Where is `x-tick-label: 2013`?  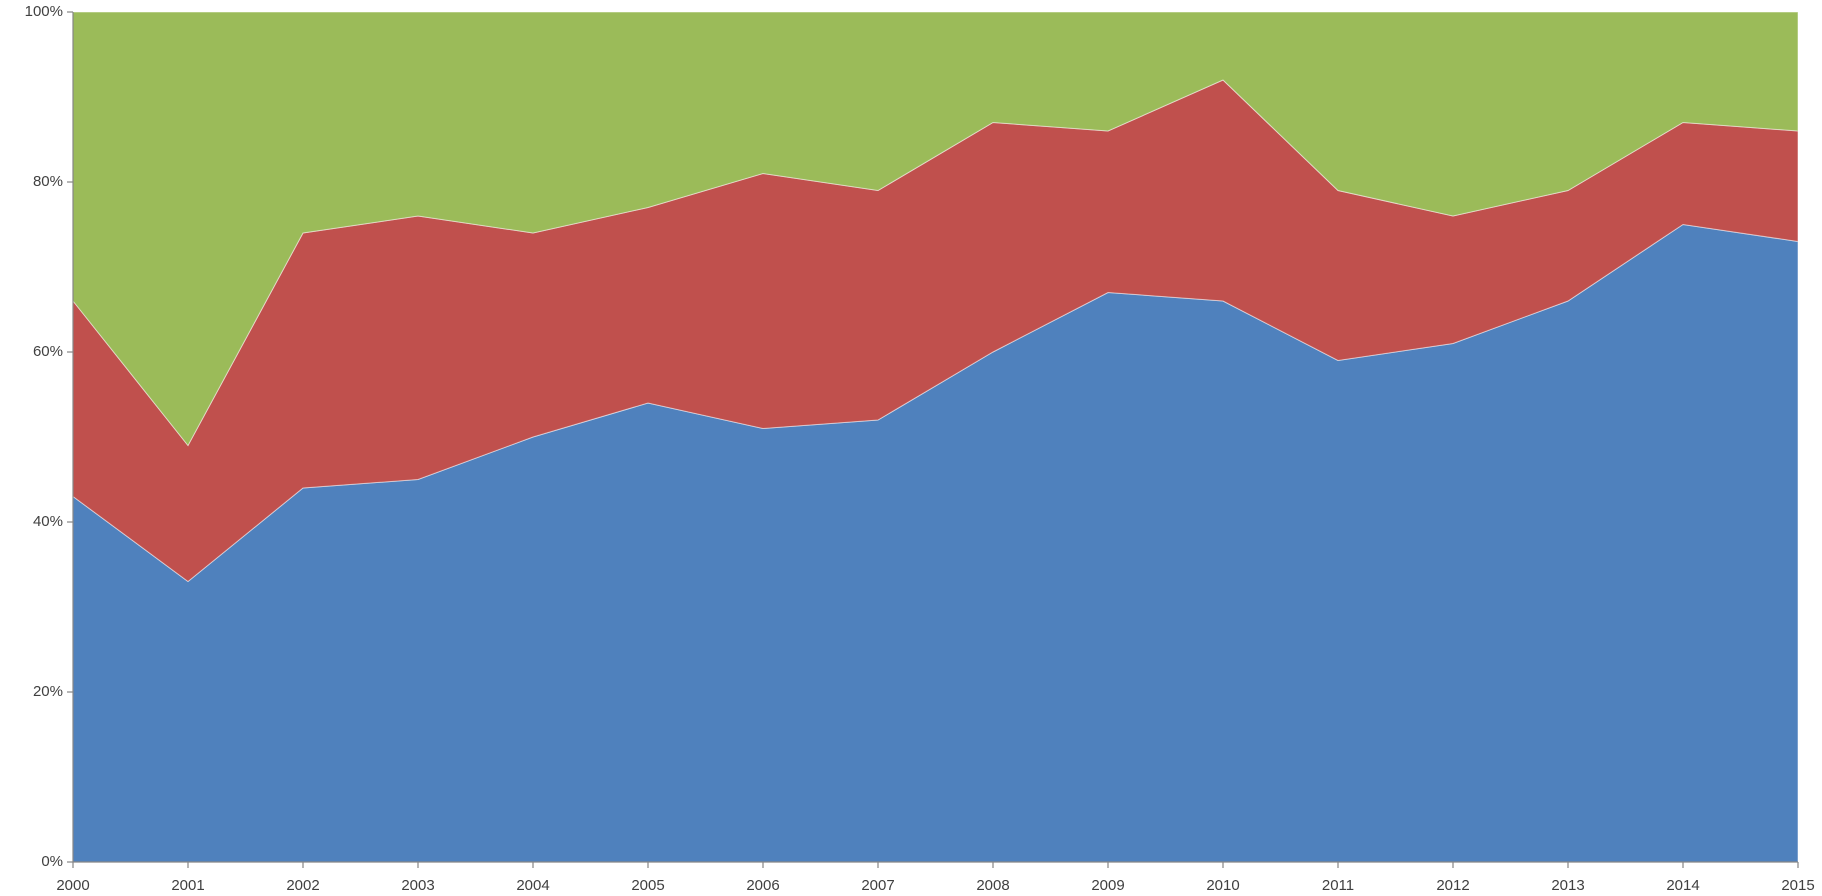
x-tick-label: 2013 is located at coordinates (1567, 885).